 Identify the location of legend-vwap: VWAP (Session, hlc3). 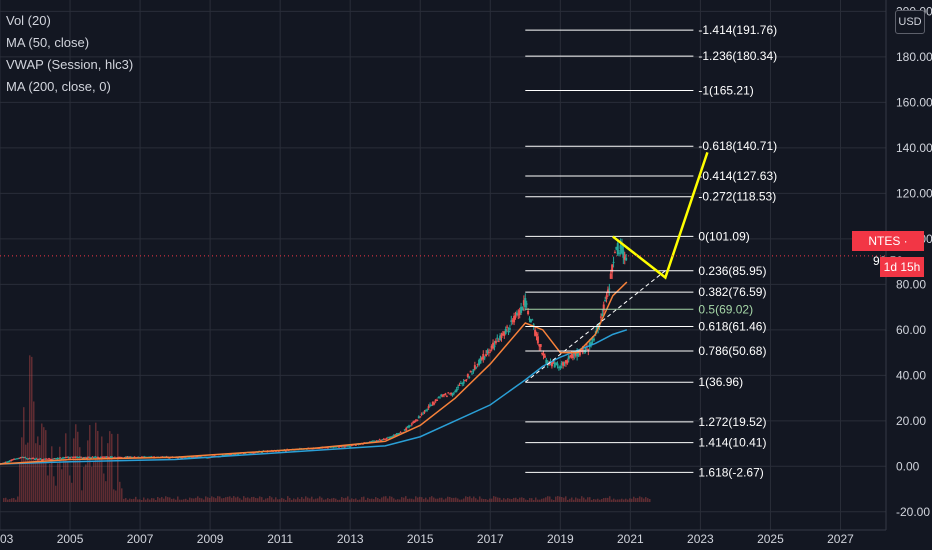
(70, 64).